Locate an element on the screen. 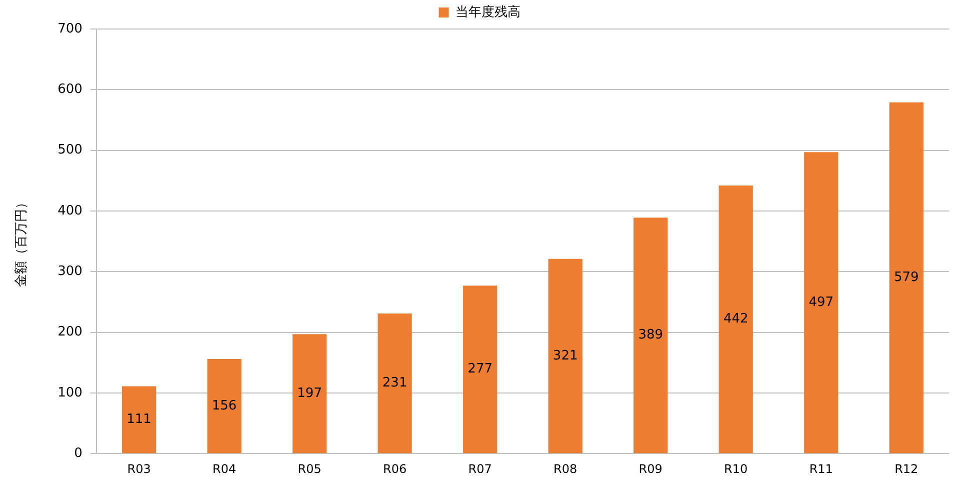 This screenshot has width=957, height=484. y-tick-label: 0 is located at coordinates (78, 453).